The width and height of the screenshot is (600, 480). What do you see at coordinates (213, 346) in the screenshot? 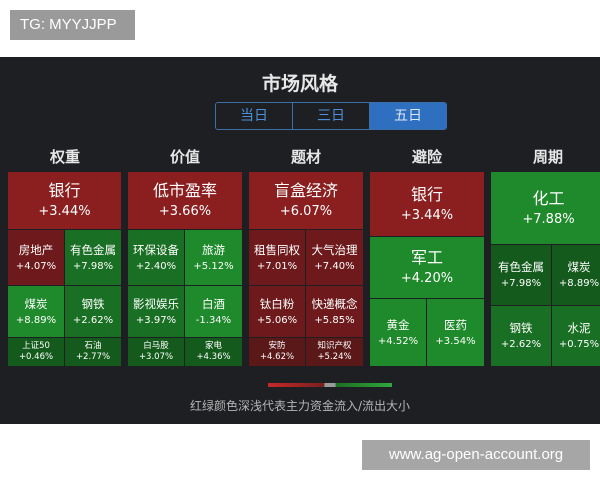
I see `tile-name: 家电` at bounding box center [213, 346].